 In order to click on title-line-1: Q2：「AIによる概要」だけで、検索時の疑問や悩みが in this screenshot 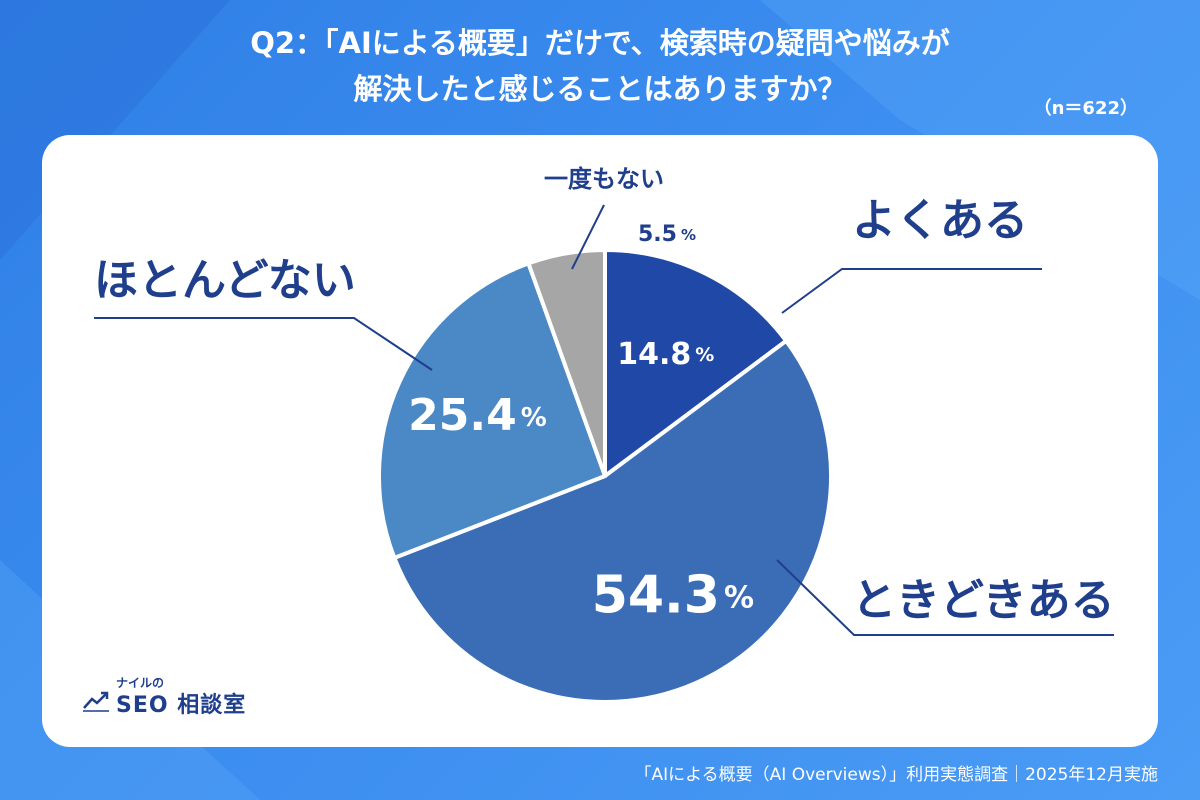, I will do `click(600, 43)`.